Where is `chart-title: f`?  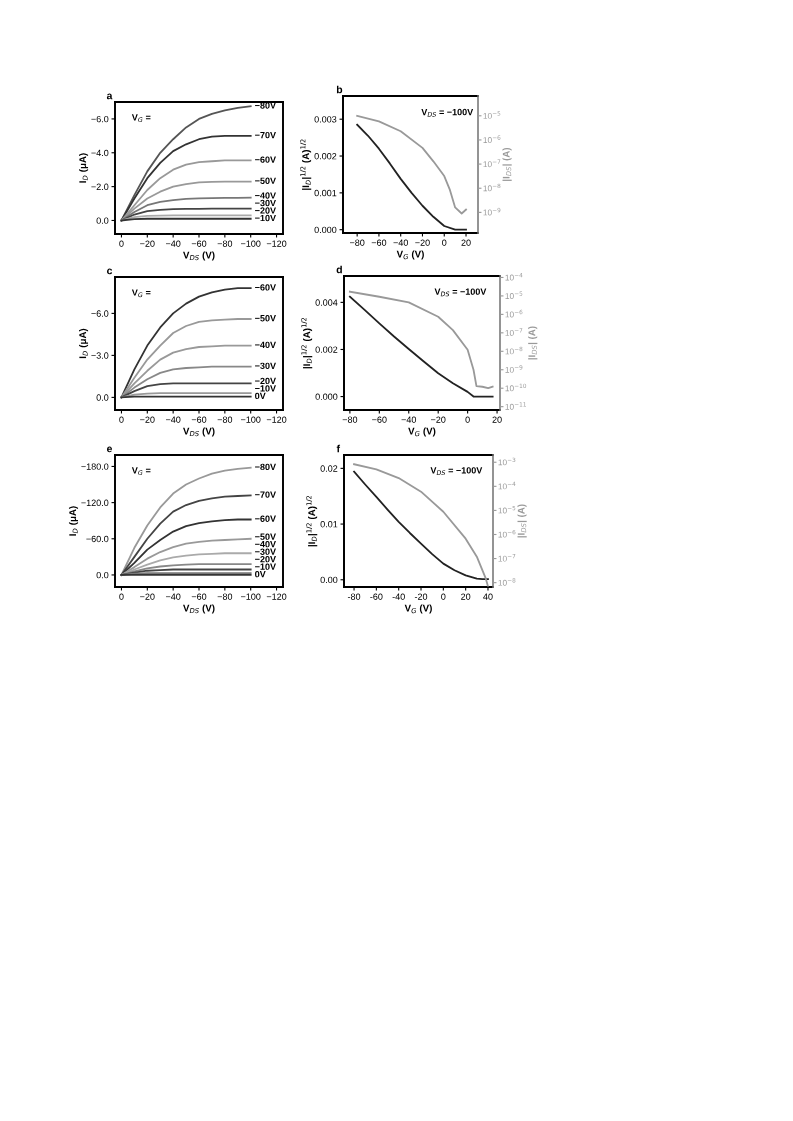
chart-title: f is located at coordinates (338, 448).